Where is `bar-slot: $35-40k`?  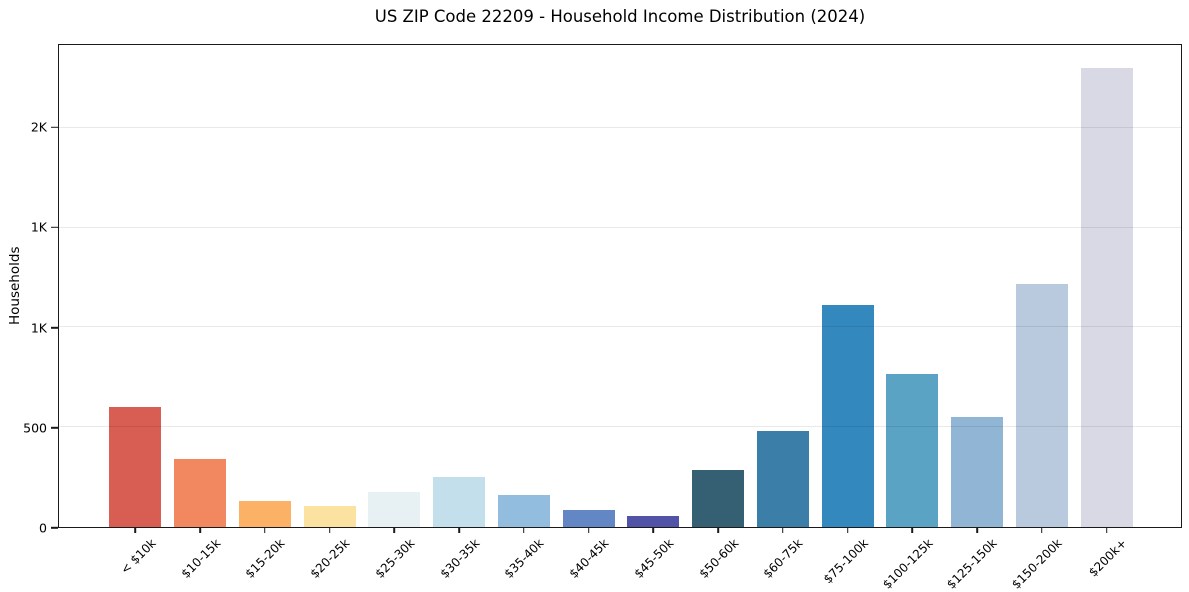
bar-slot: $35-40k is located at coordinates (524, 313).